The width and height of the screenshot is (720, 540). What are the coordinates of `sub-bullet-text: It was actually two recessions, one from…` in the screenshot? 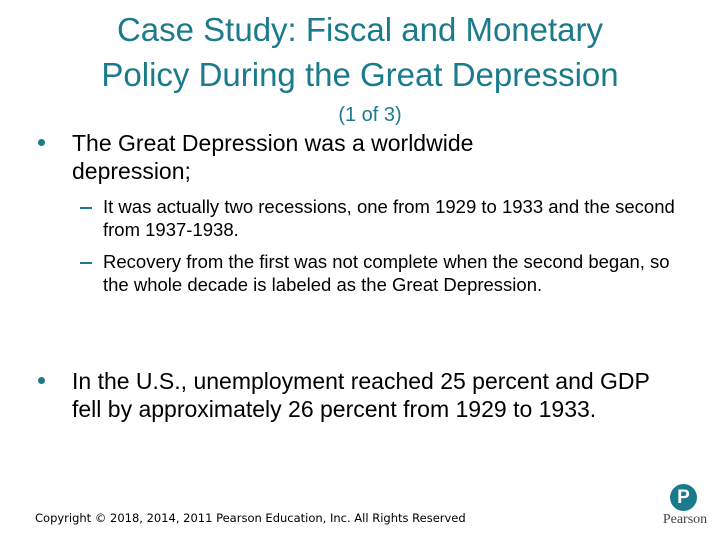 It's located at (389, 218).